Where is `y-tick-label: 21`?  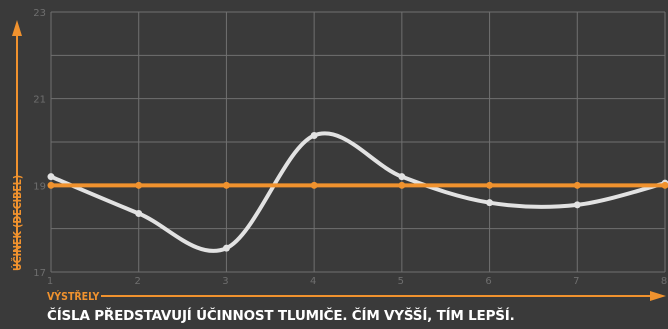
y-tick-label: 21 is located at coordinates (39, 100).